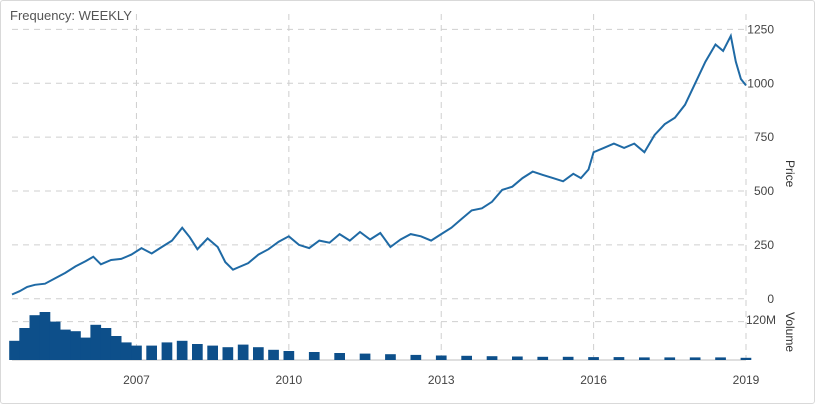 The image size is (815, 404). Describe the element at coordinates (71, 15) in the screenshot. I see `frequency-label: Frequency: WEEKLY` at that location.